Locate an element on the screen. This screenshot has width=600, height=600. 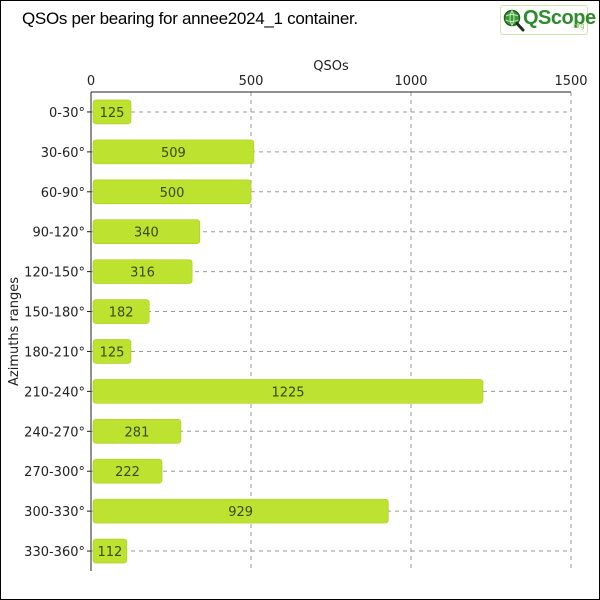
logo-suffix: .org is located at coordinates (578, 26).